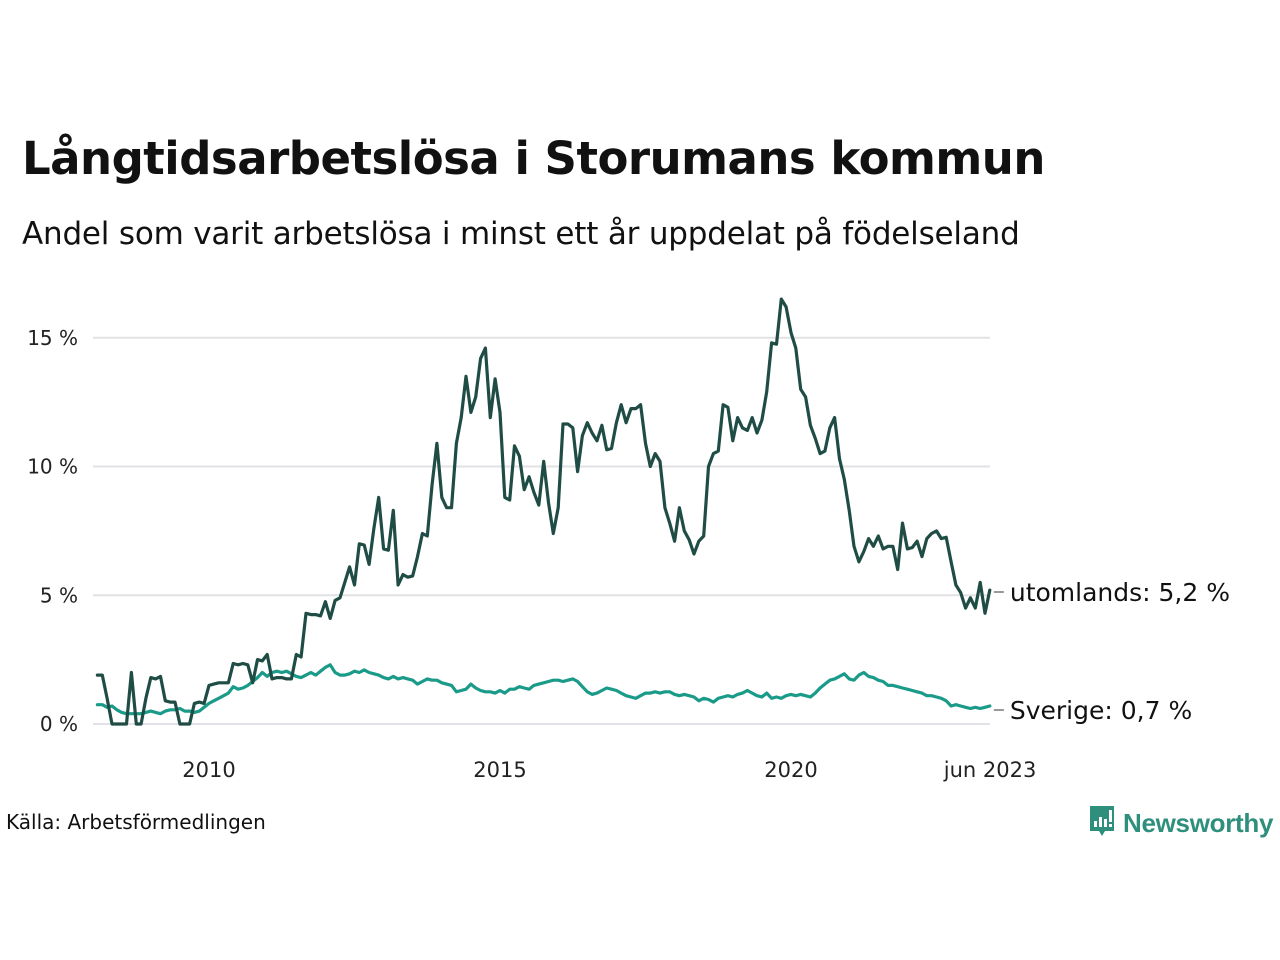 The width and height of the screenshot is (1280, 960). I want to click on y-axis-ticks: 0 % 5 % 10 % 15 %, so click(52, 531).